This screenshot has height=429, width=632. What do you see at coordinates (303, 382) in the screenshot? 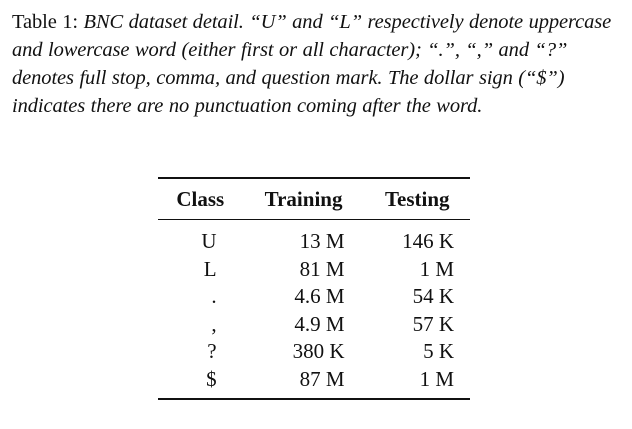
I see `cell-training: 87 M` at bounding box center [303, 382].